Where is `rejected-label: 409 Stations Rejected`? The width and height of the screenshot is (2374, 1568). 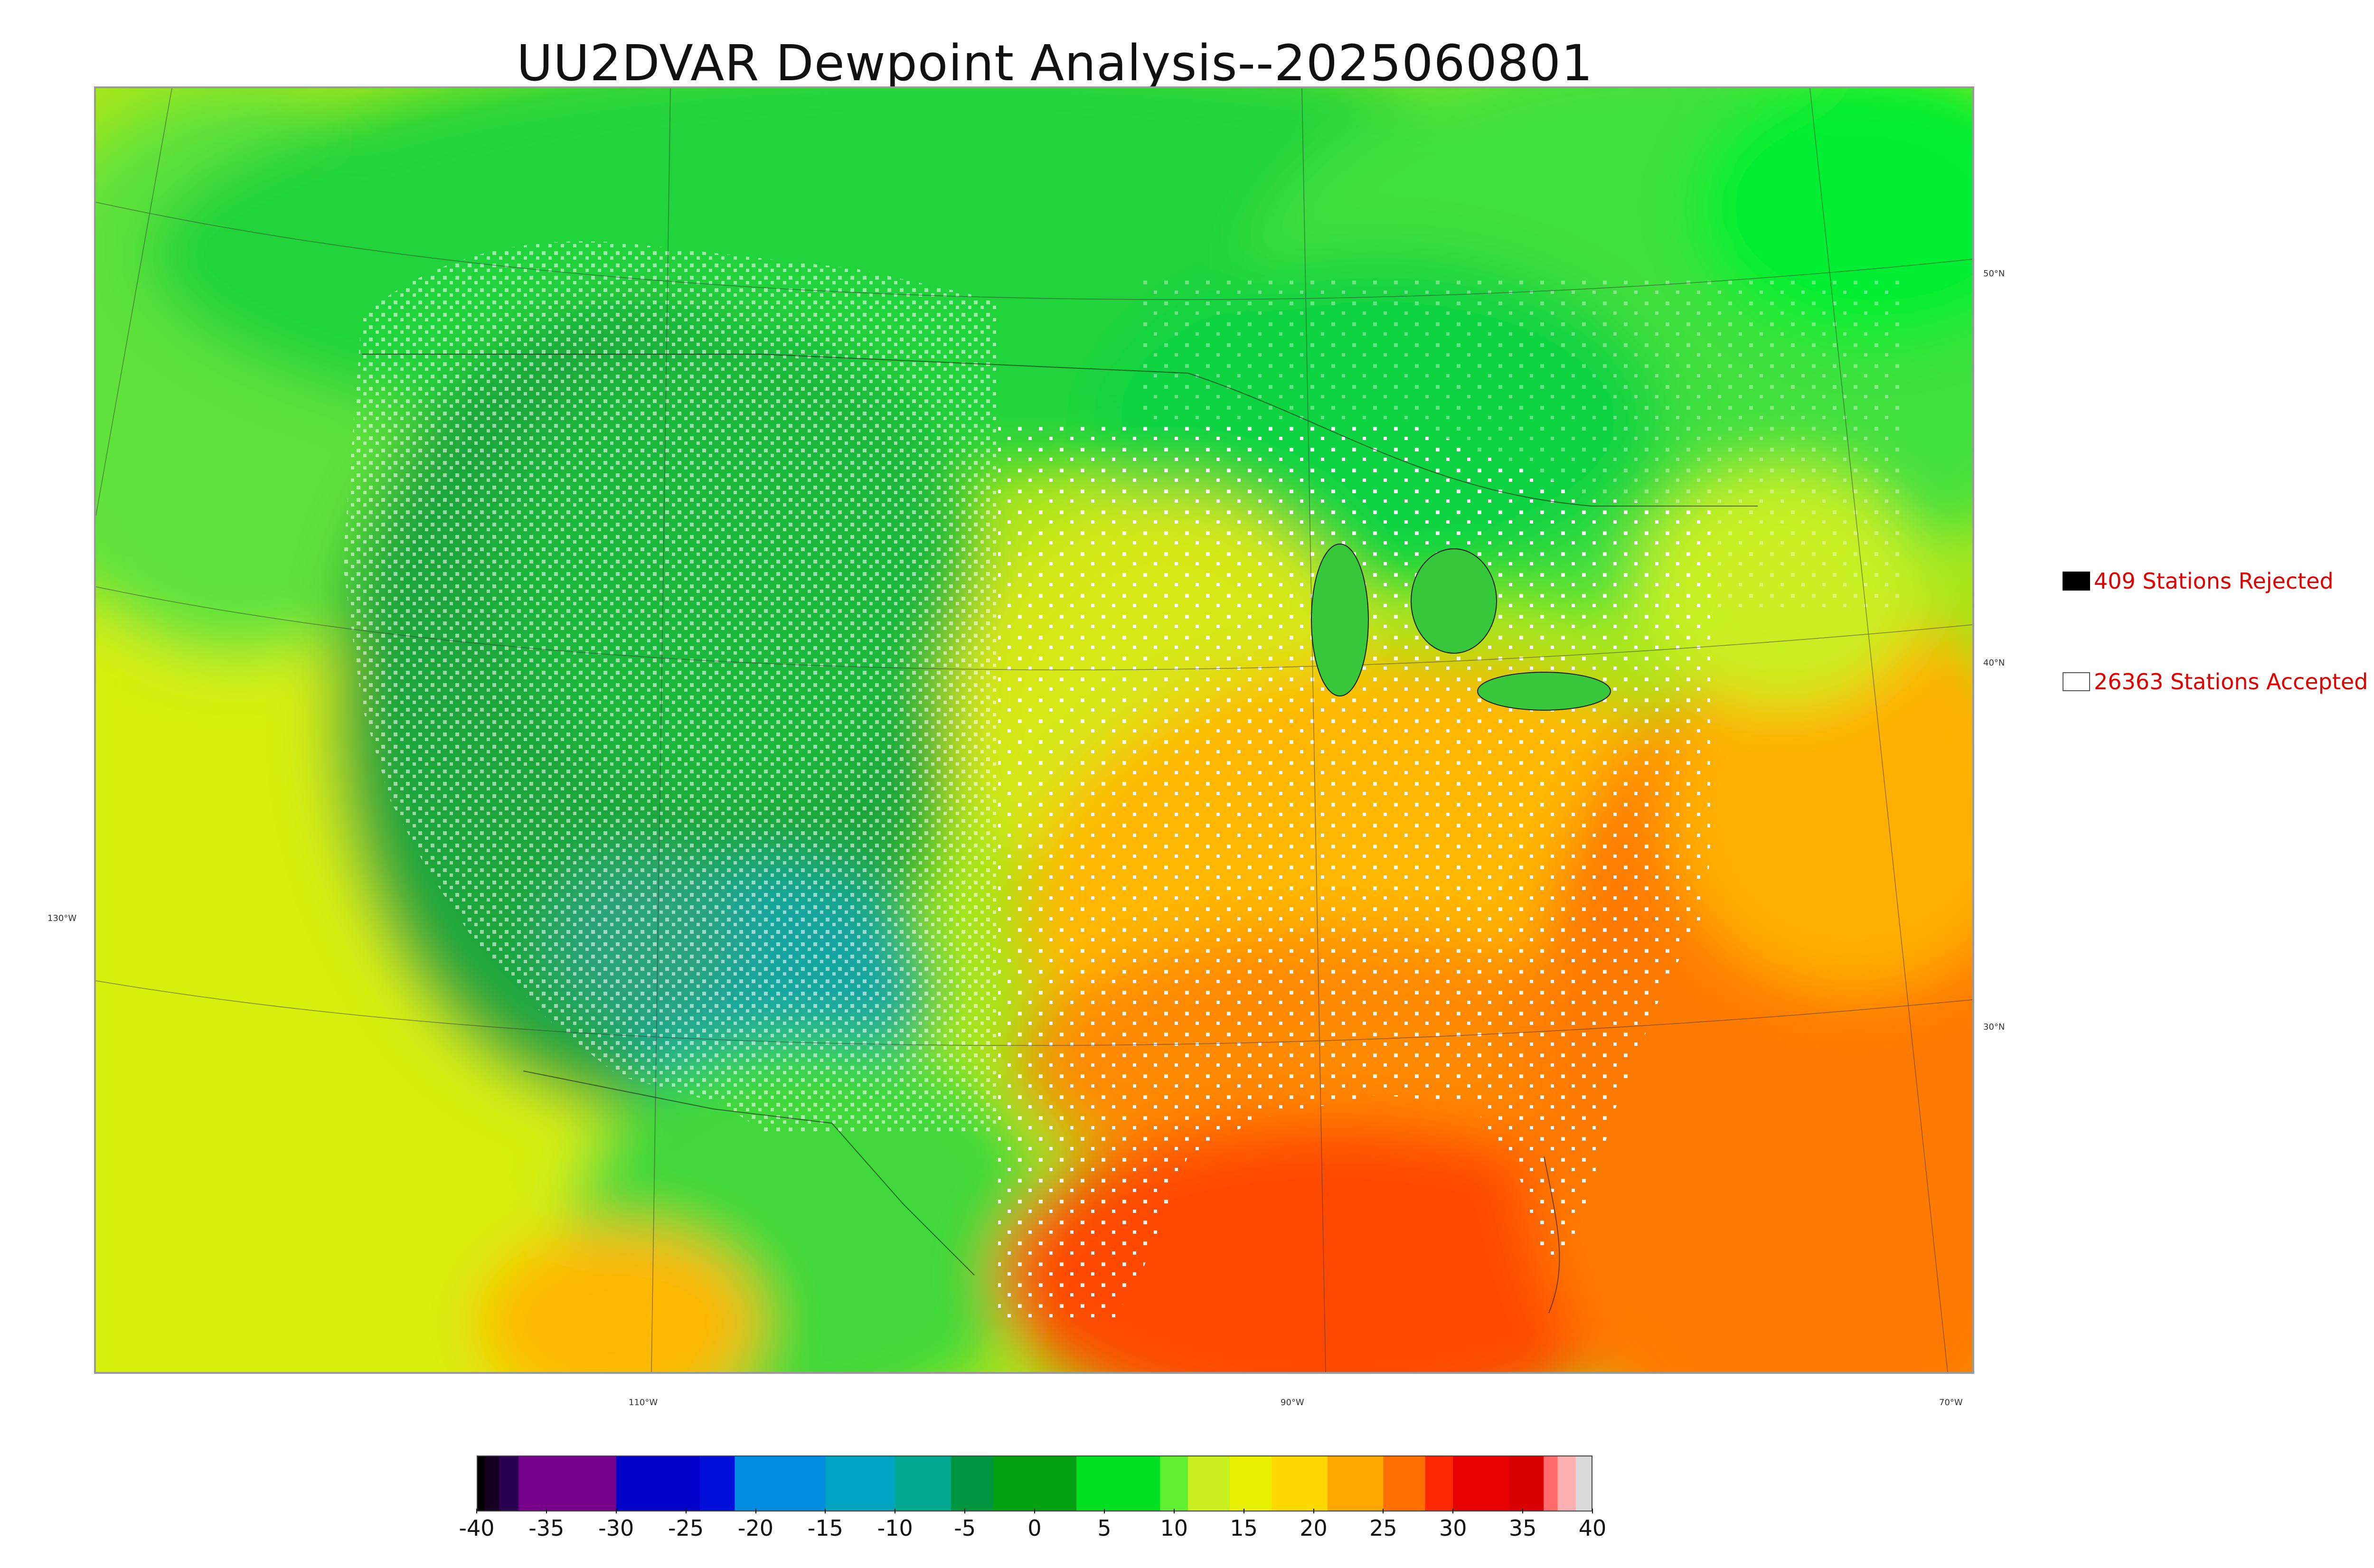
rejected-label: 409 Stations Rejected is located at coordinates (2214, 581).